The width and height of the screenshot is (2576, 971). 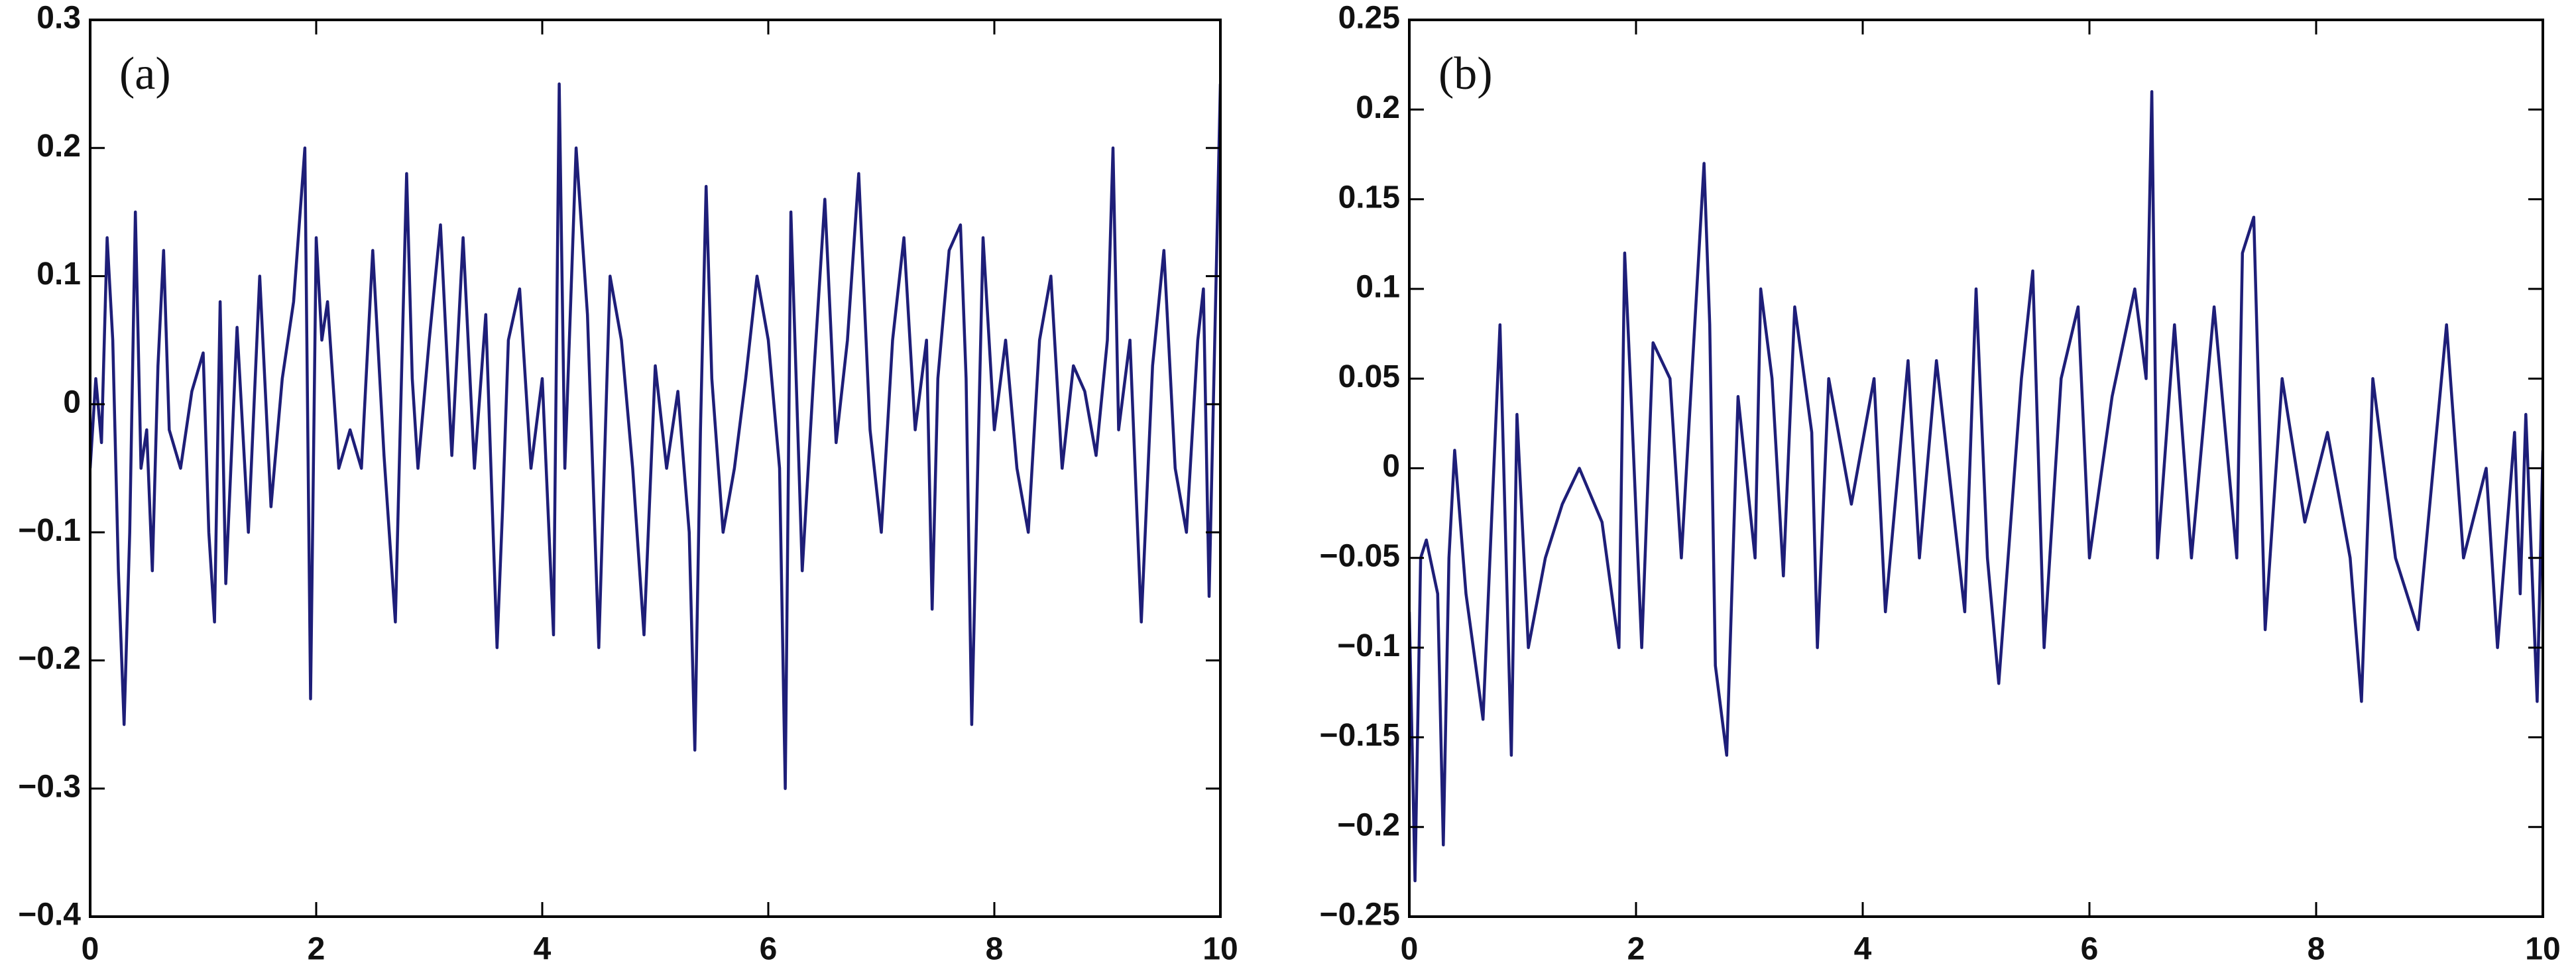 I want to click on y-tick-label: 0.25, so click(x=1369, y=18).